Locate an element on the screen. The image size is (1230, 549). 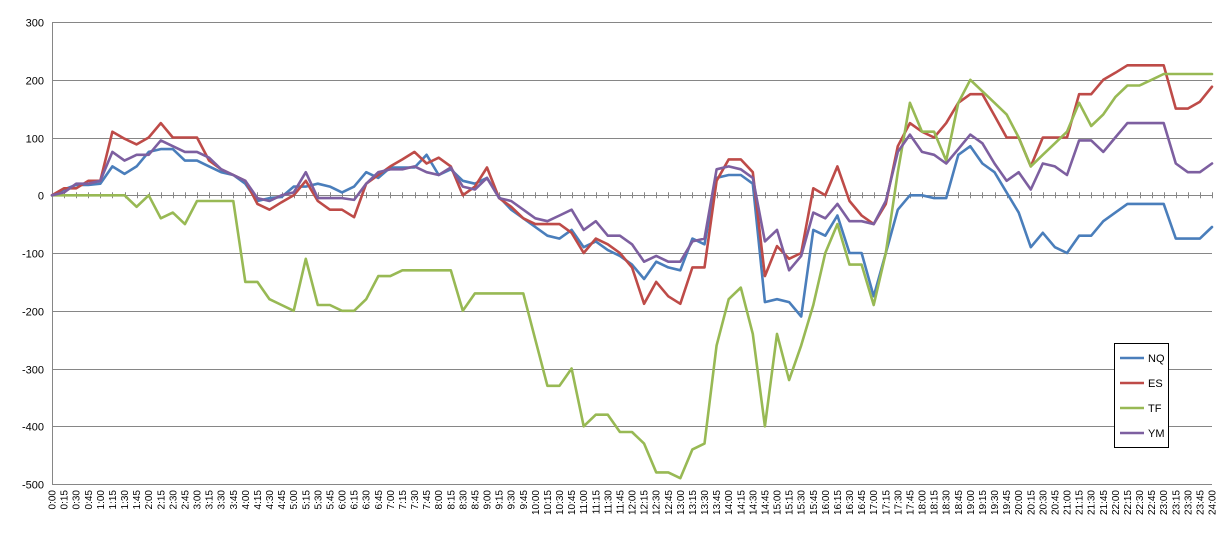
x-tick-label: 10:15 is located at coordinates (548, 502).